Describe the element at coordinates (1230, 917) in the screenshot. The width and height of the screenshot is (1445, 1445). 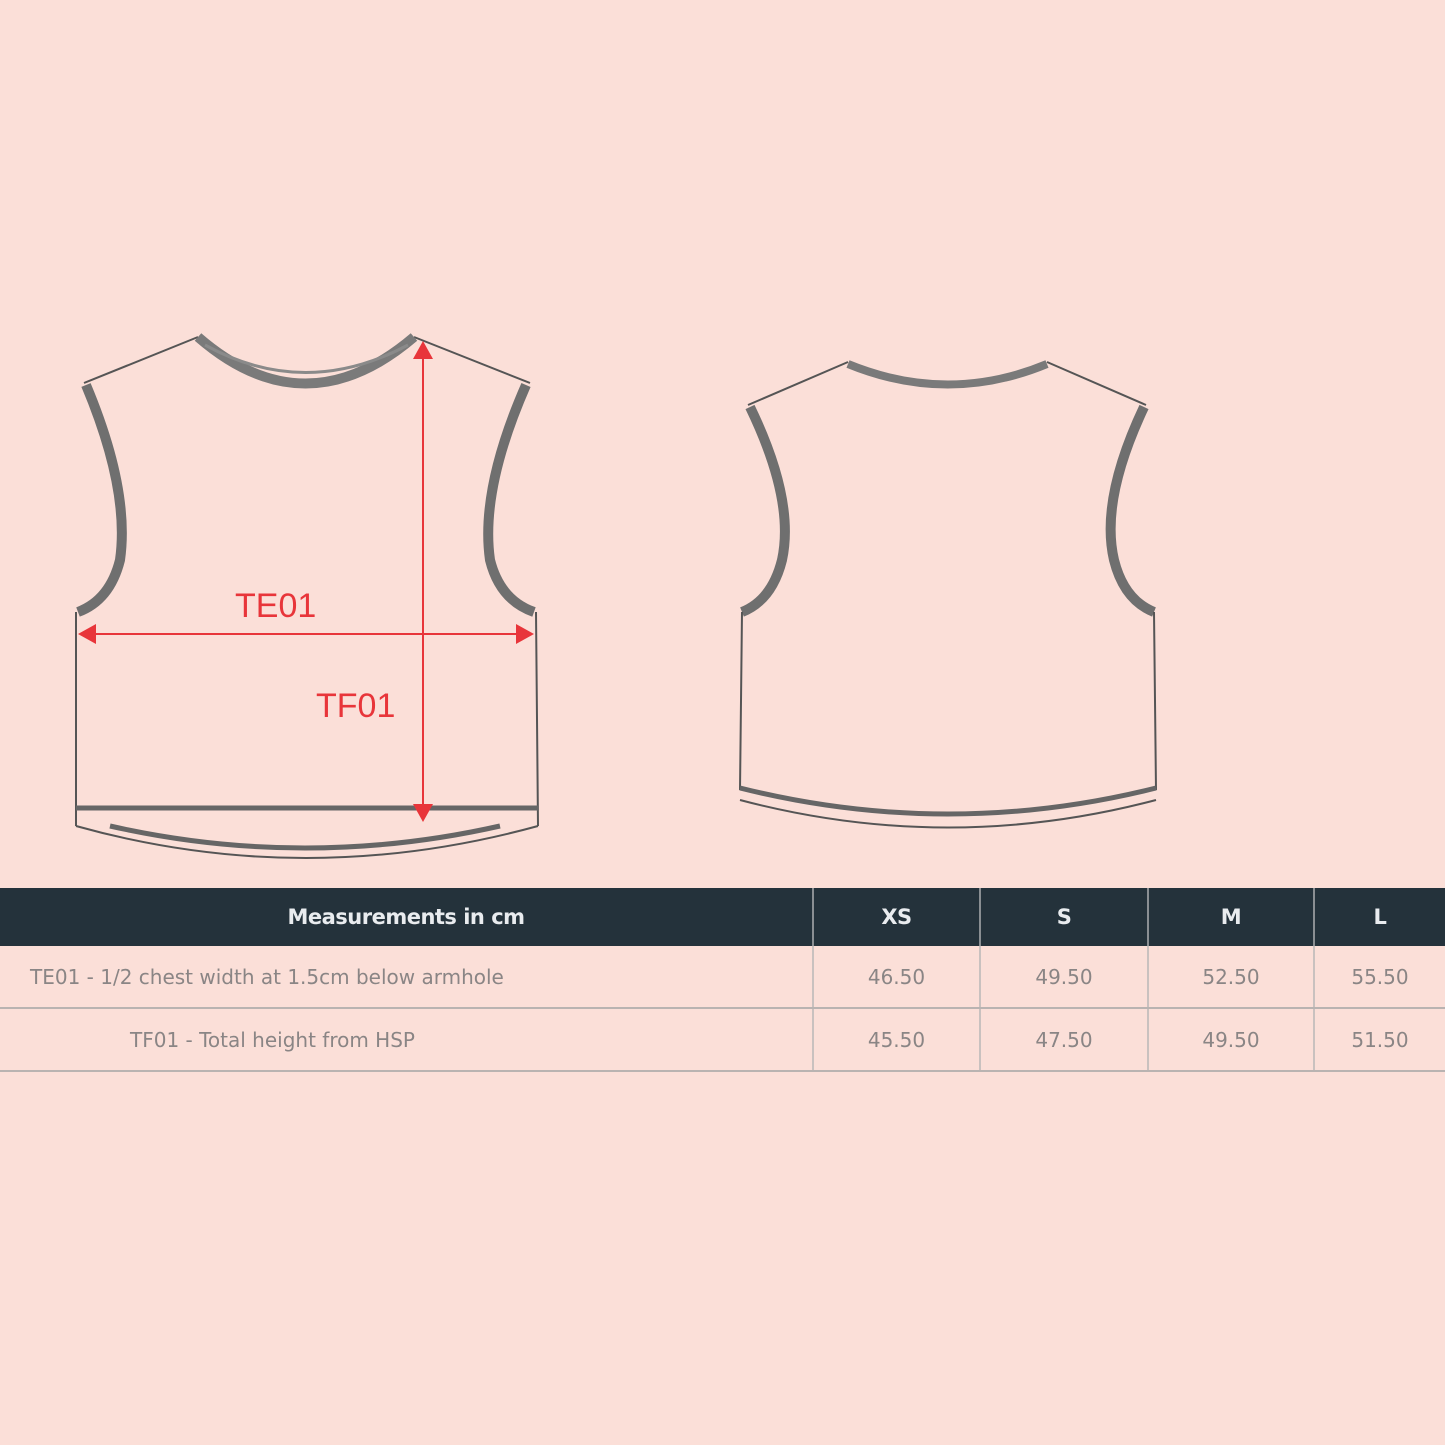
I see `header-size-m: M` at that location.